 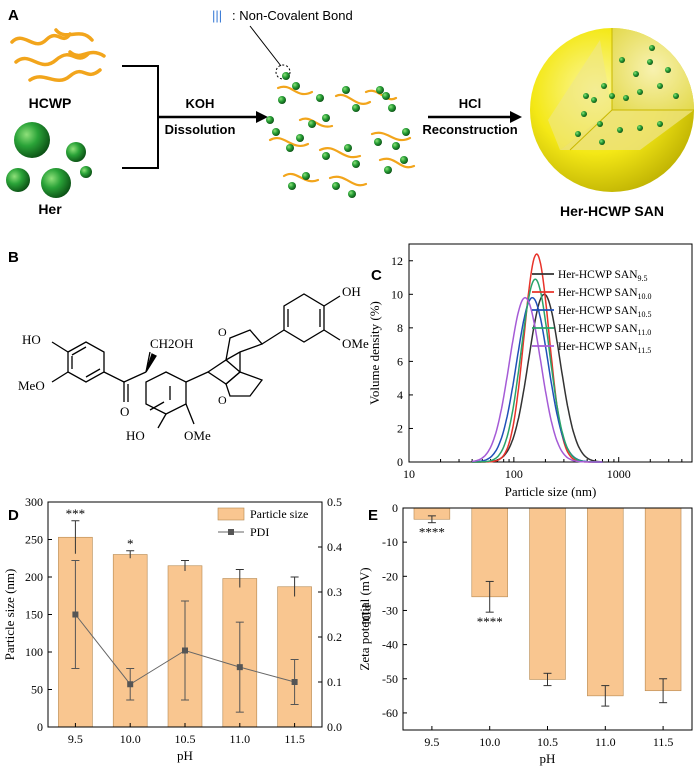 What do you see at coordinates (395, 508) in the screenshot?
I see `chart-e-ytick-label: 0` at bounding box center [395, 508].